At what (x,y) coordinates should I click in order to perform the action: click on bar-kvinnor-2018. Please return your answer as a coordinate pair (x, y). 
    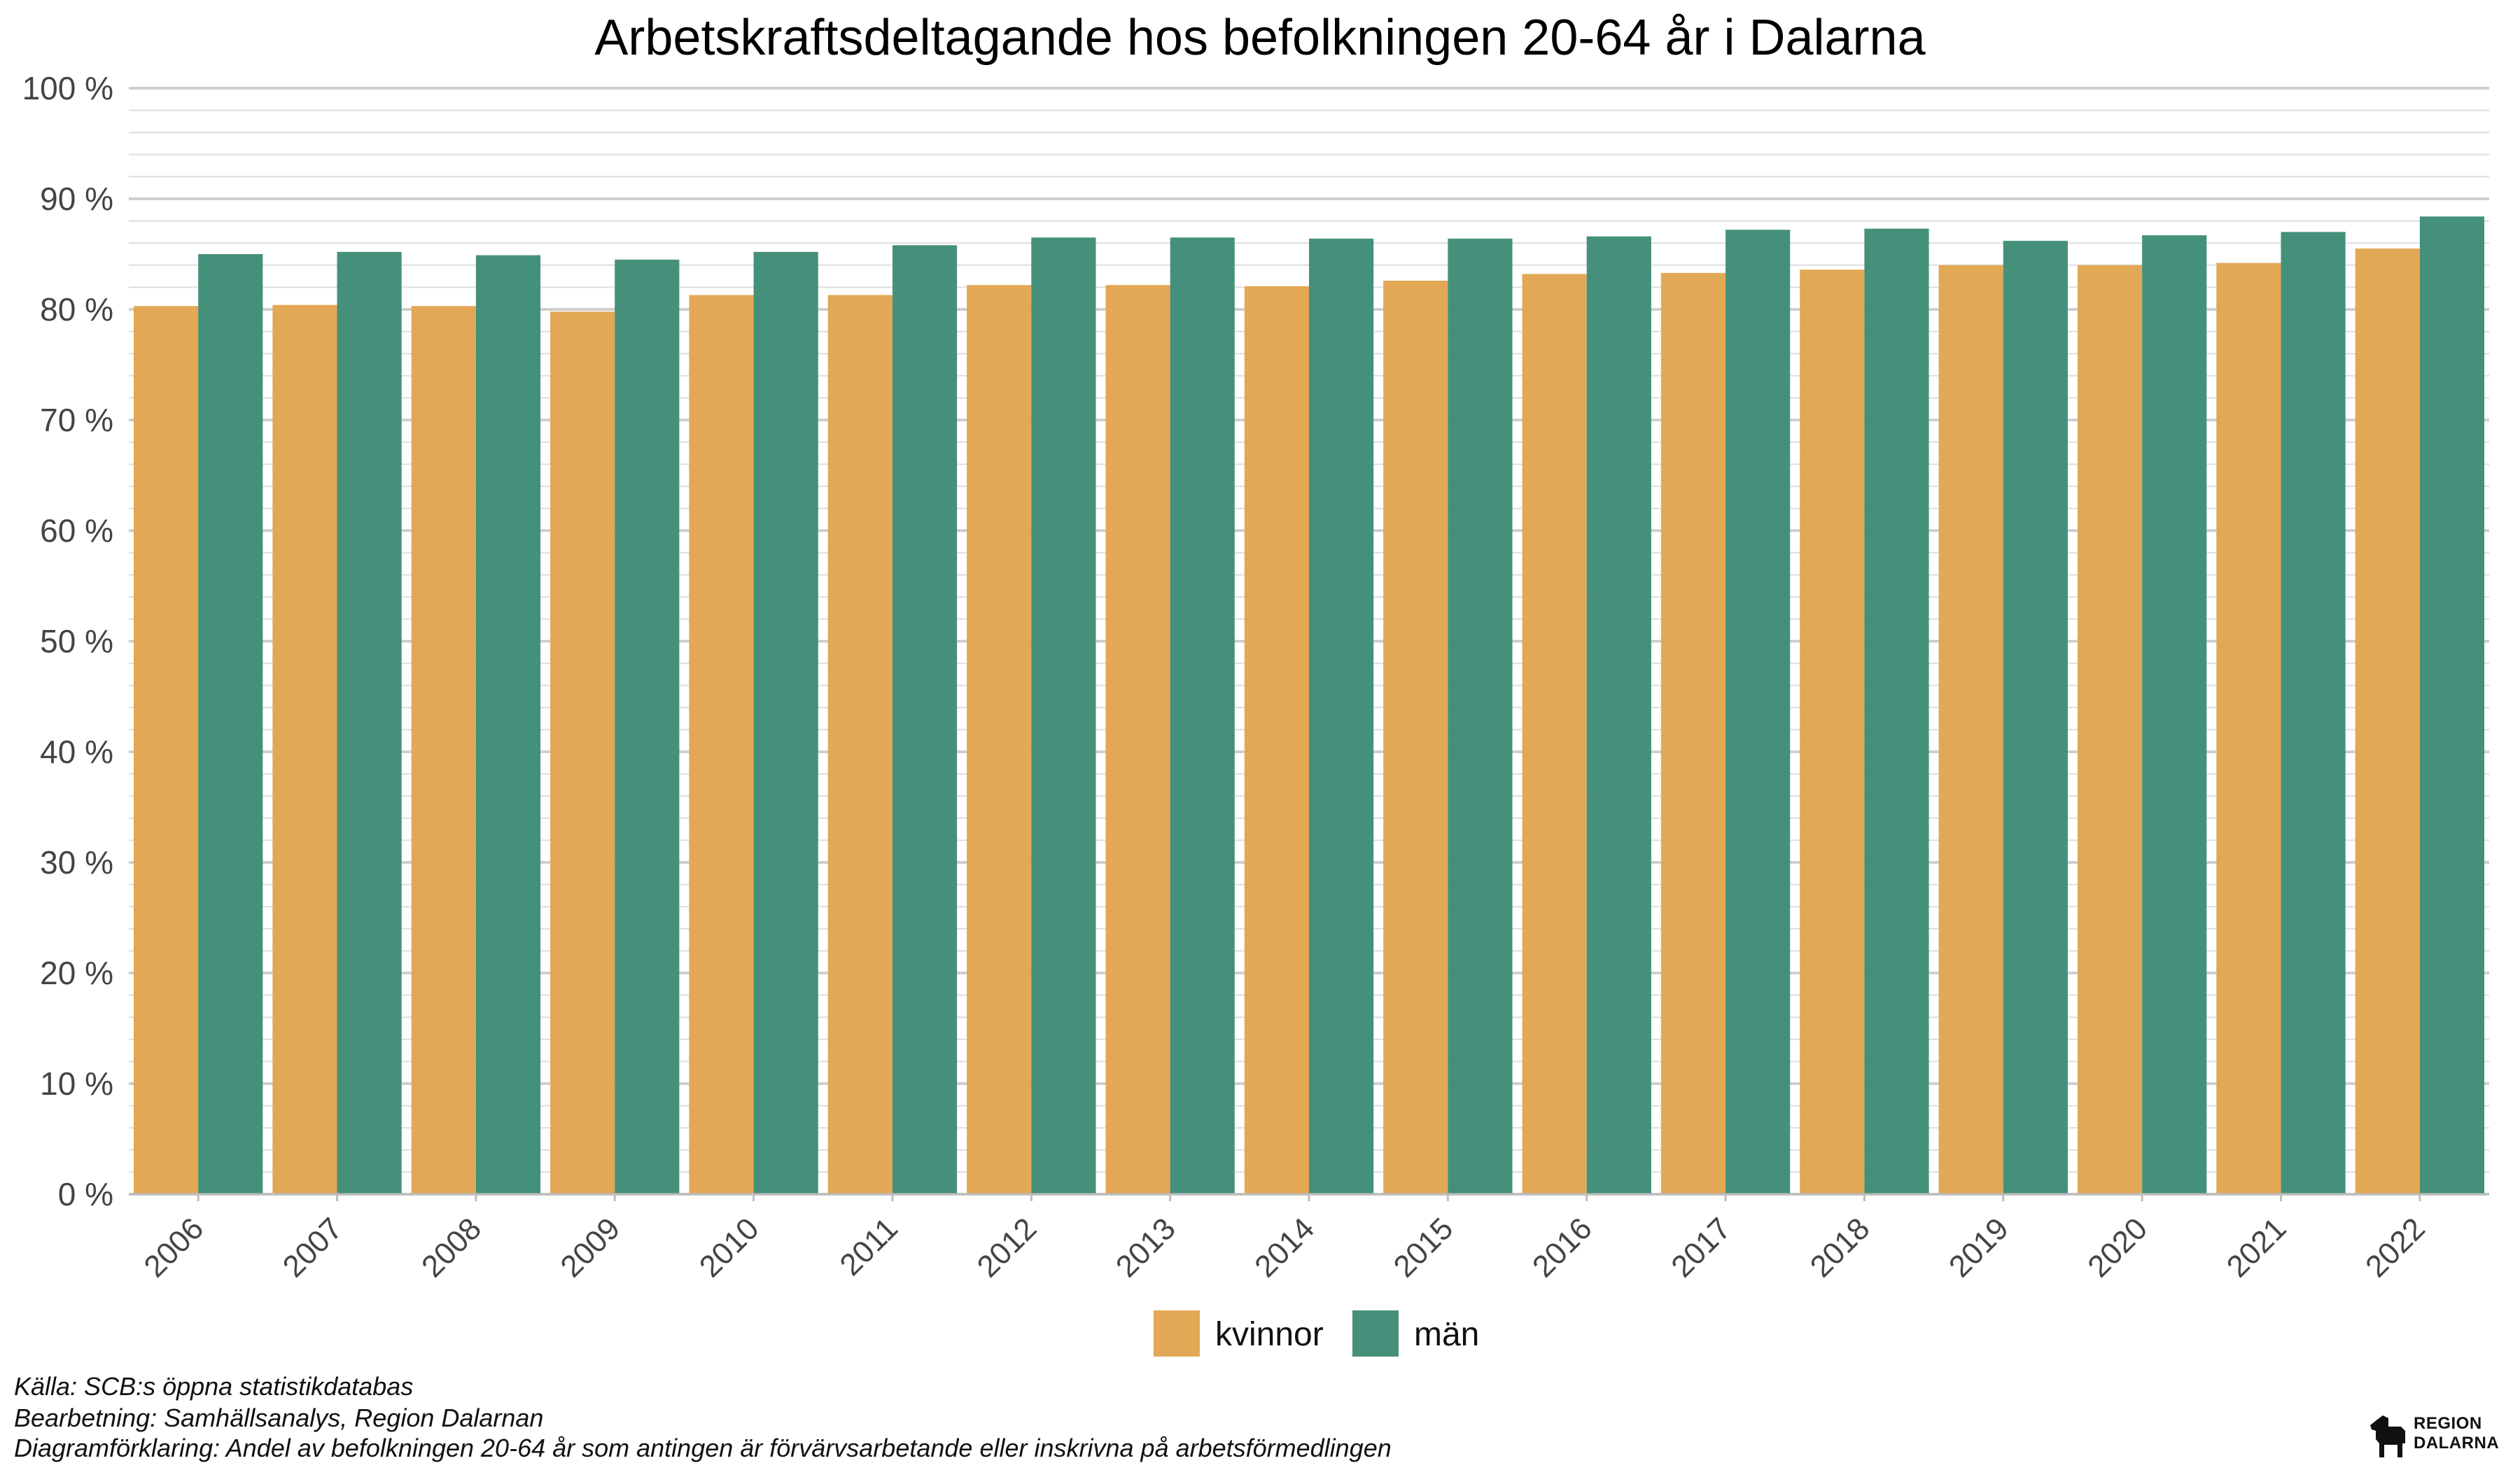
    Looking at the image, I should click on (1832, 732).